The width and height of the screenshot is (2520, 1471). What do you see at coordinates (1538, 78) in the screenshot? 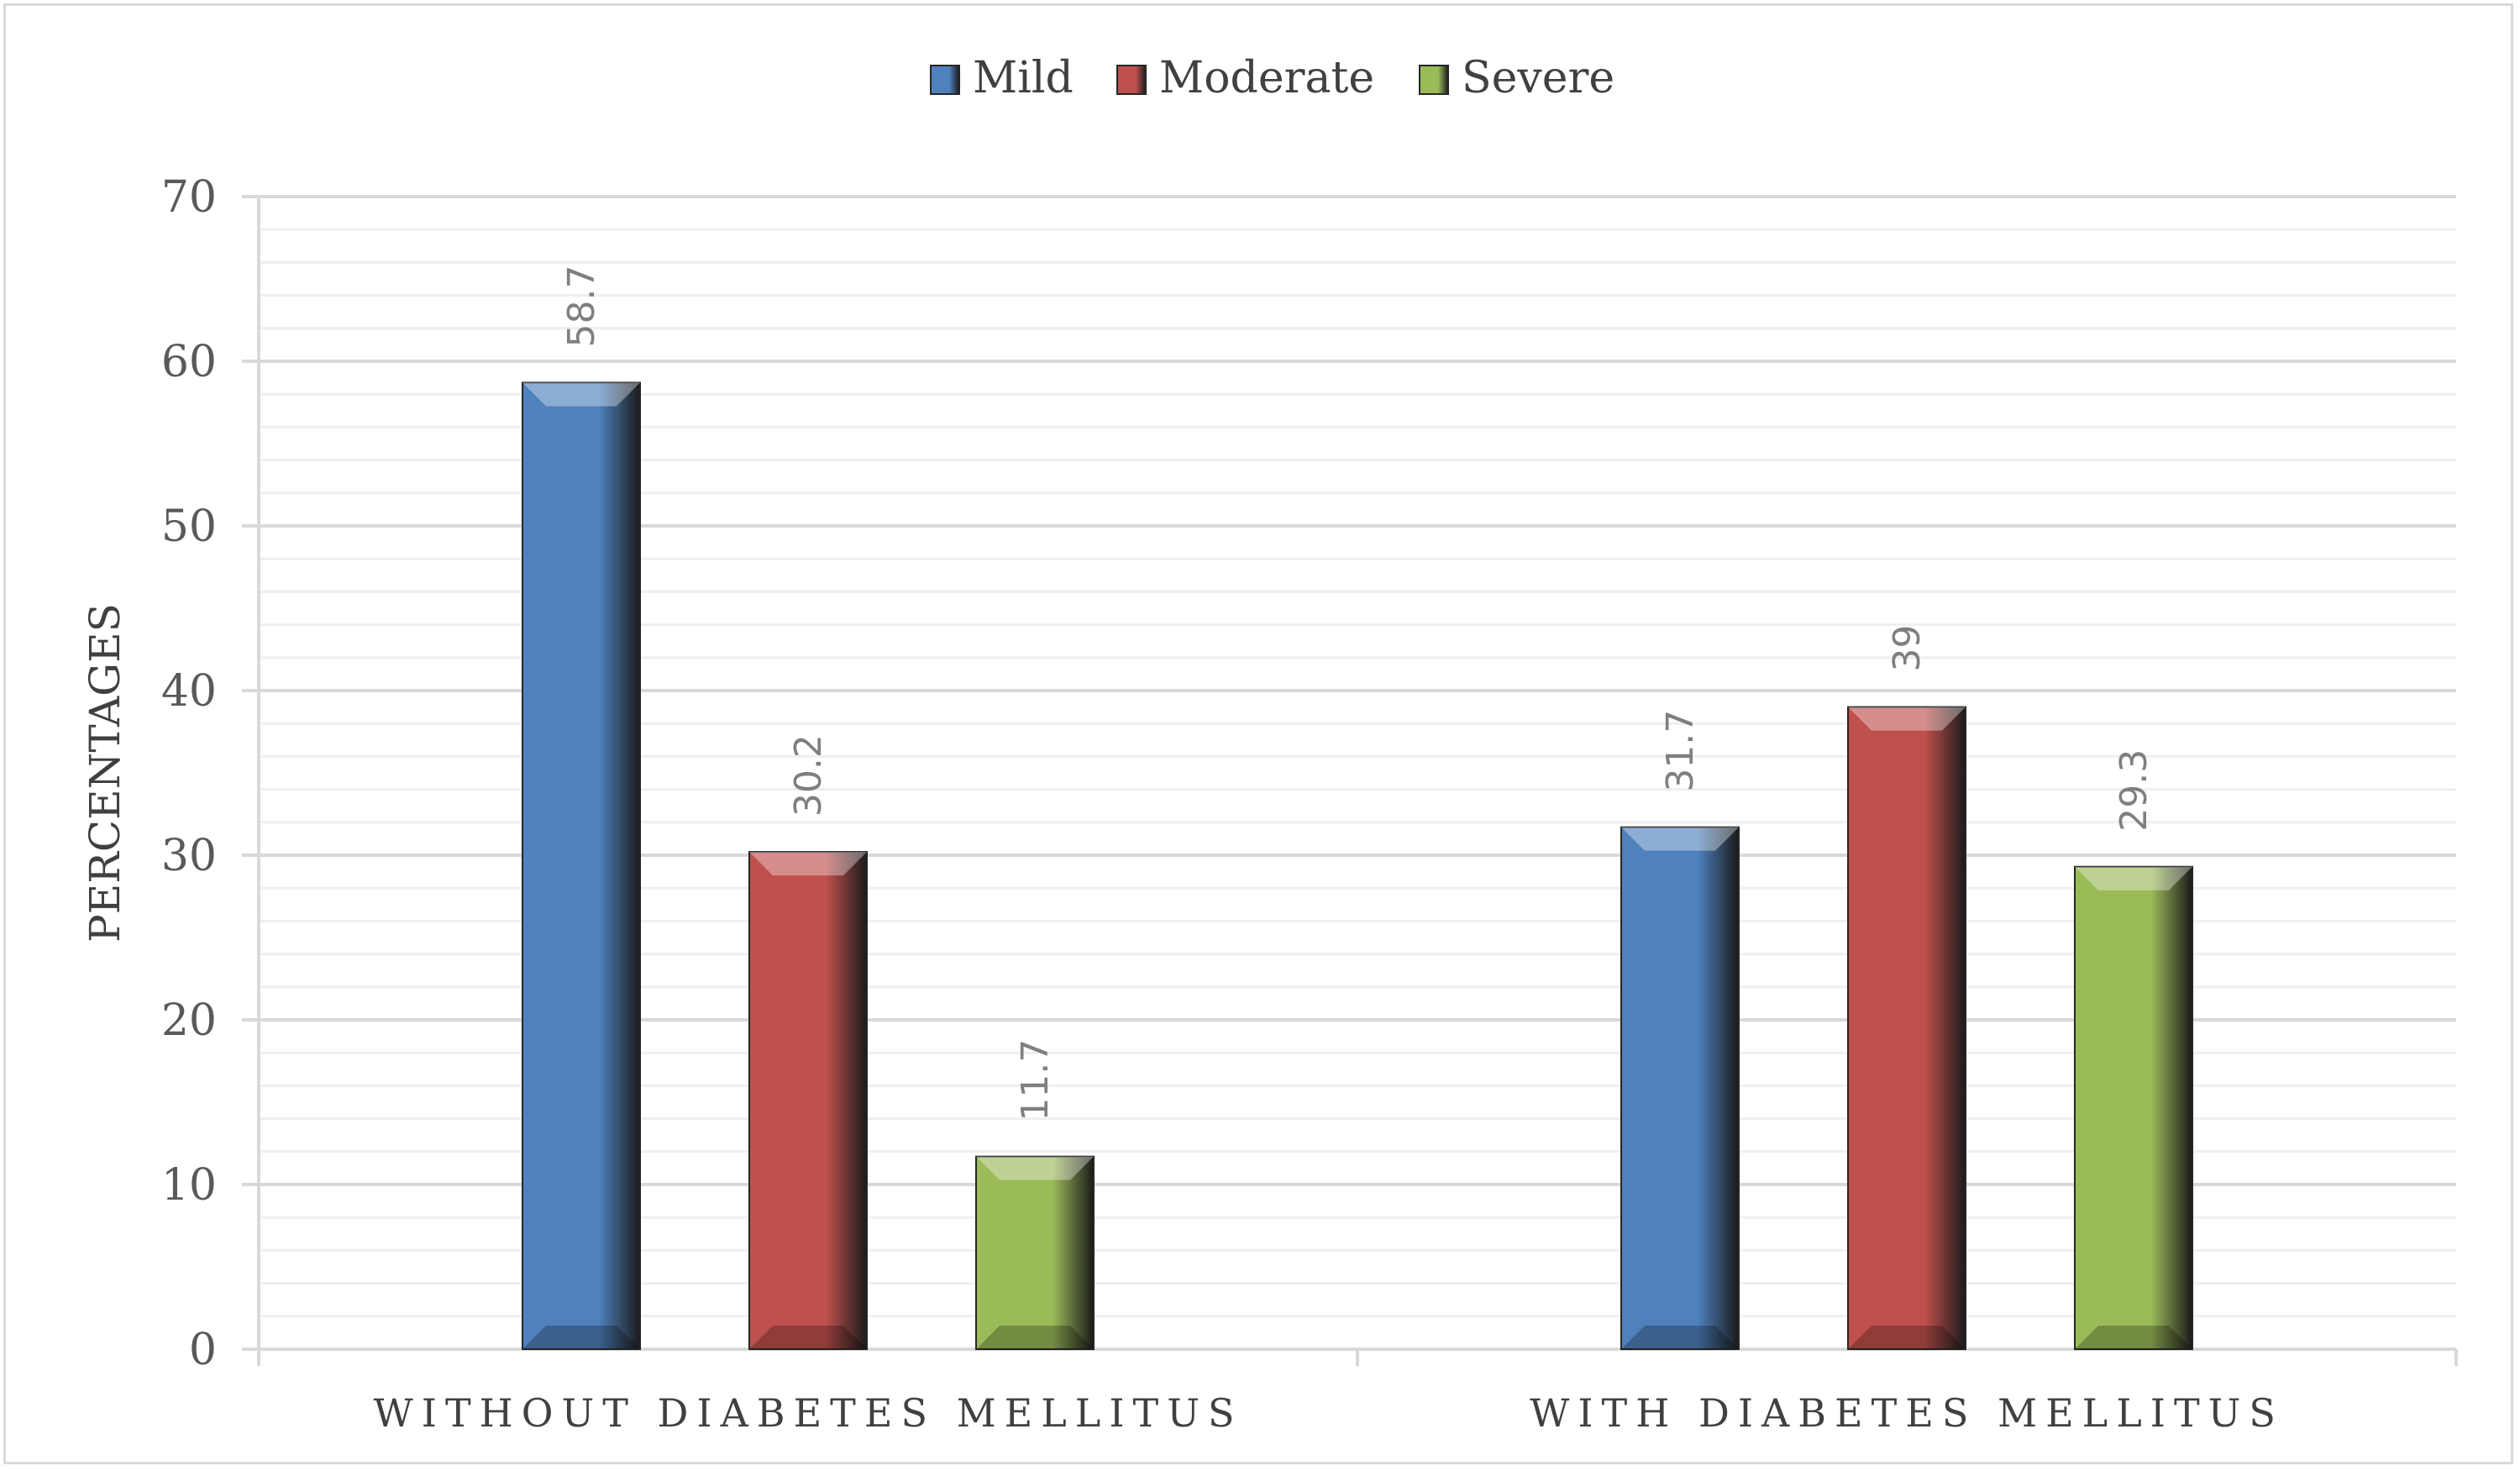
I see `legend-label: Severe` at bounding box center [1538, 78].